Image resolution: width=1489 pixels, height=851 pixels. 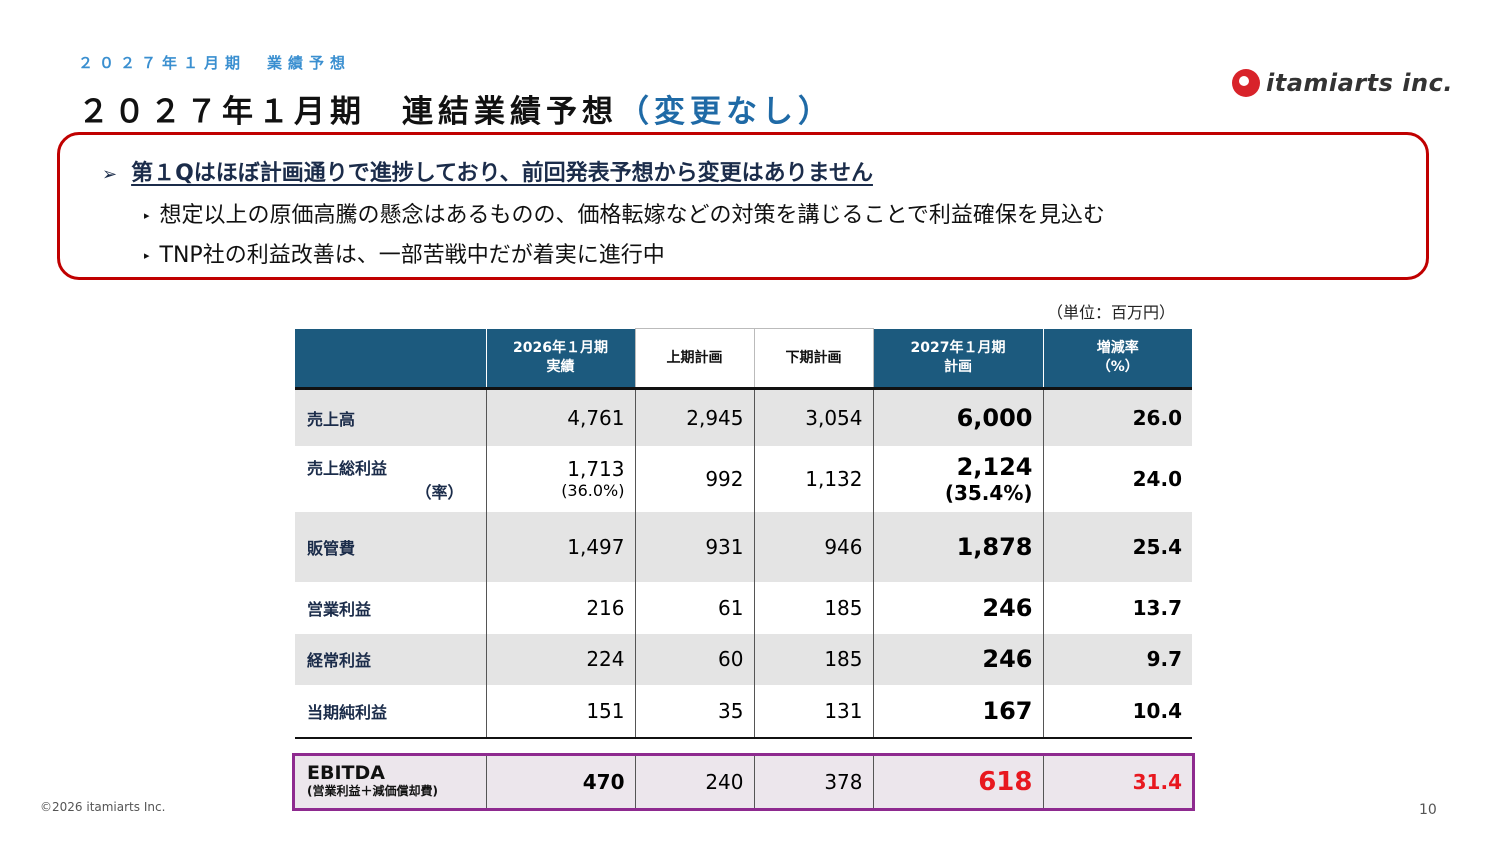 What do you see at coordinates (813, 546) in the screenshot?
I see `cell-h2: 946` at bounding box center [813, 546].